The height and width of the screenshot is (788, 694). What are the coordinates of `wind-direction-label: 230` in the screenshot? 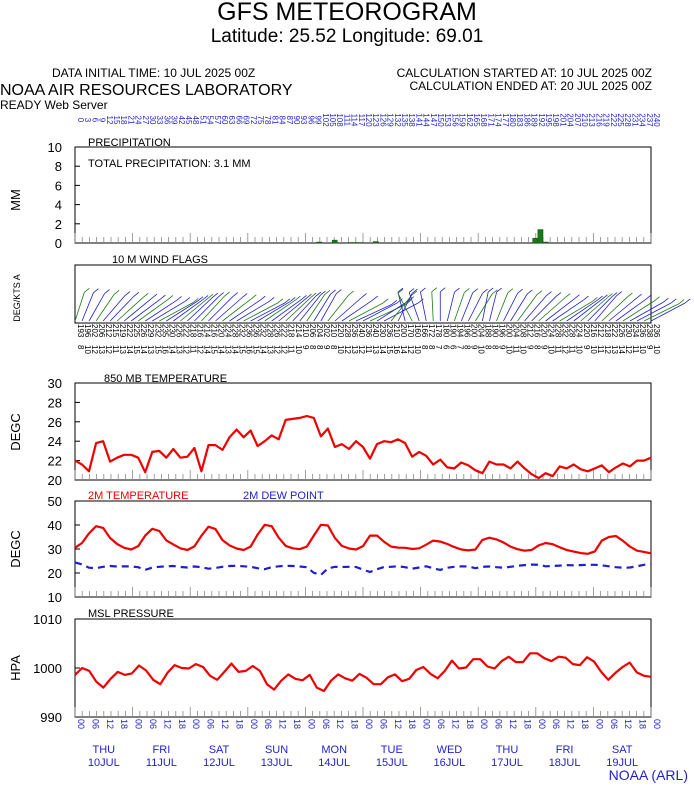 It's located at (382, 331).